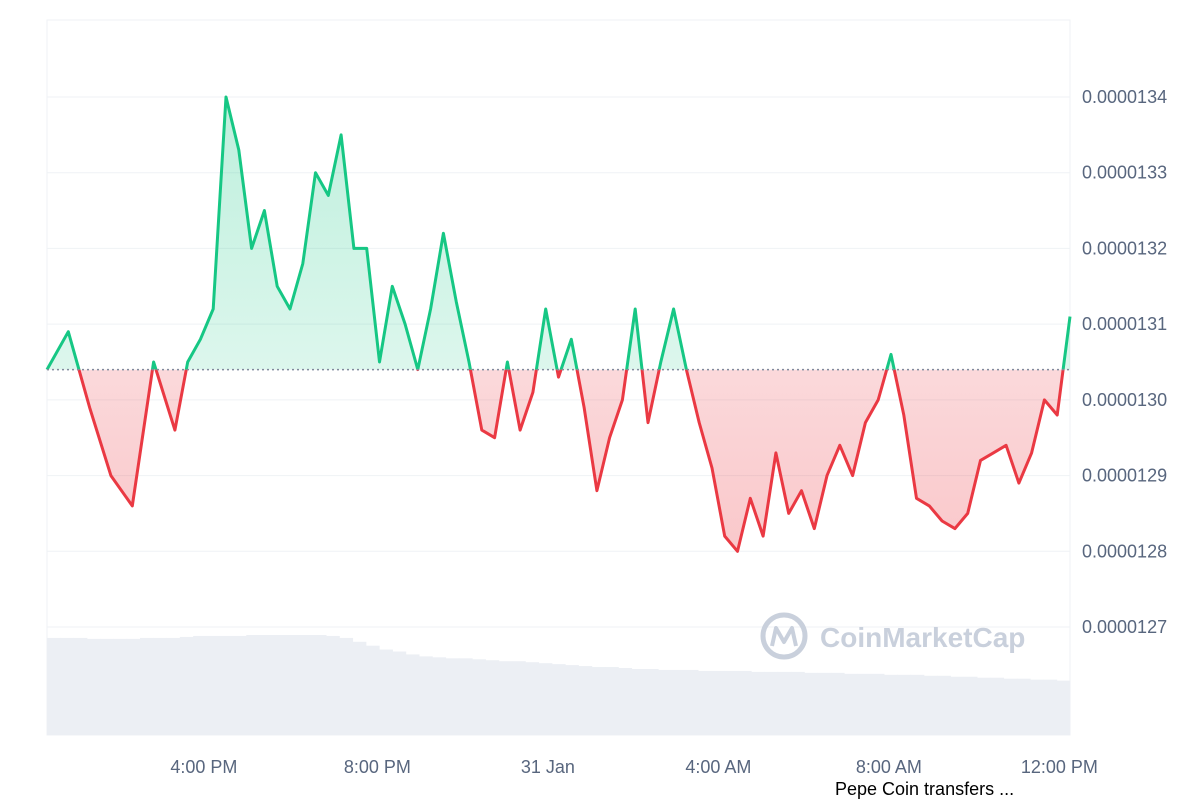 This screenshot has width=1200, height=800. What do you see at coordinates (1124, 97) in the screenshot?
I see `y-tick-label: 0.0000134` at bounding box center [1124, 97].